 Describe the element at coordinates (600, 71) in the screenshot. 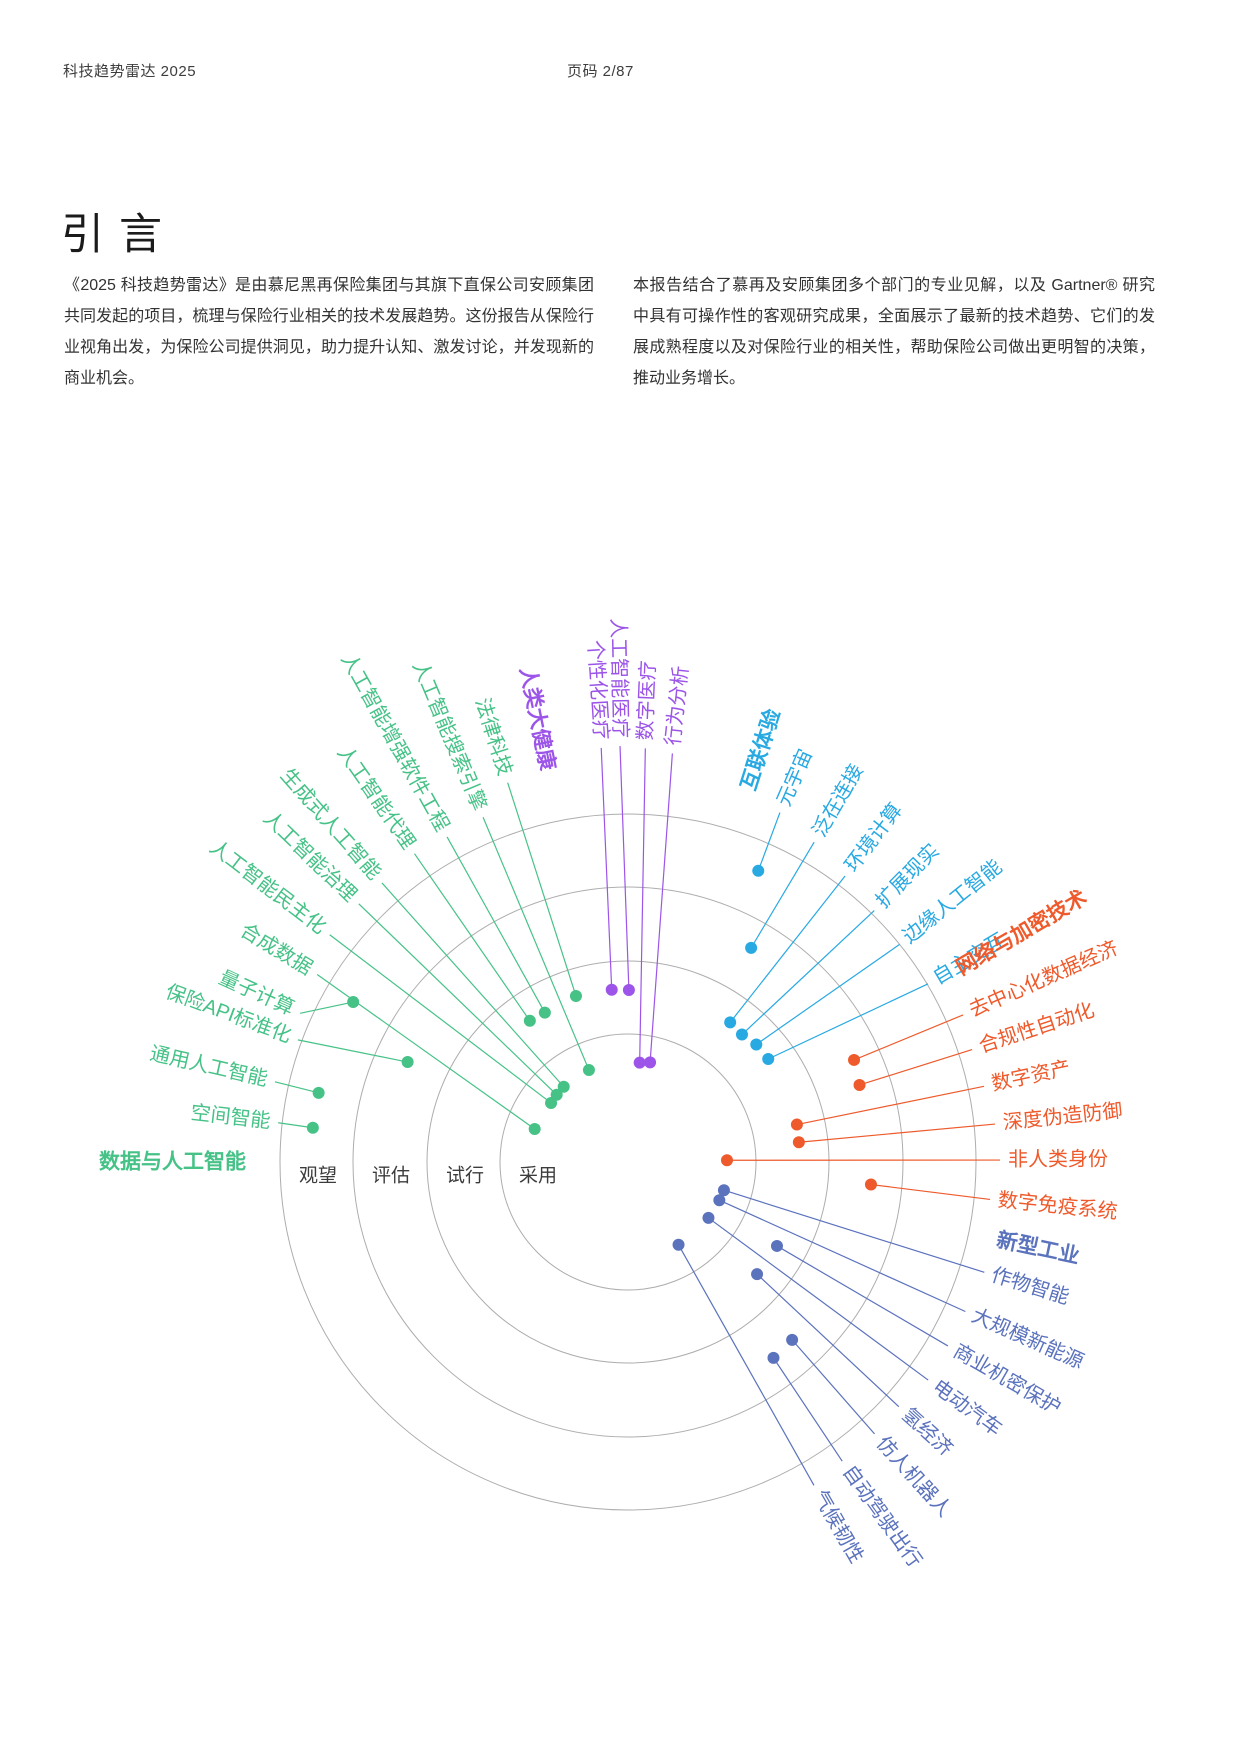

I see `header-page-number: 页码 2/87` at that location.